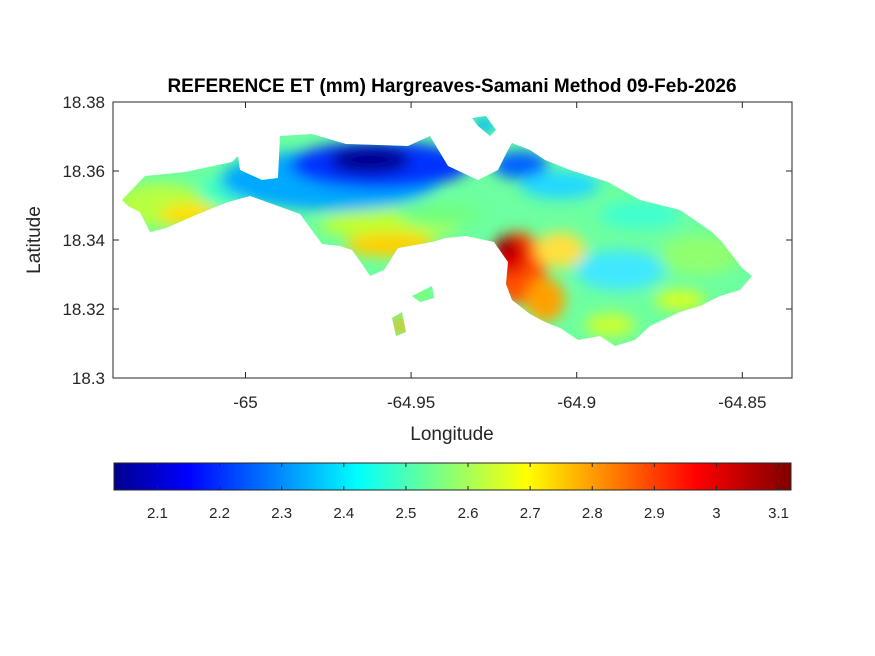  Describe the element at coordinates (576, 402) in the screenshot. I see `x-tick-label: -64.9` at that location.